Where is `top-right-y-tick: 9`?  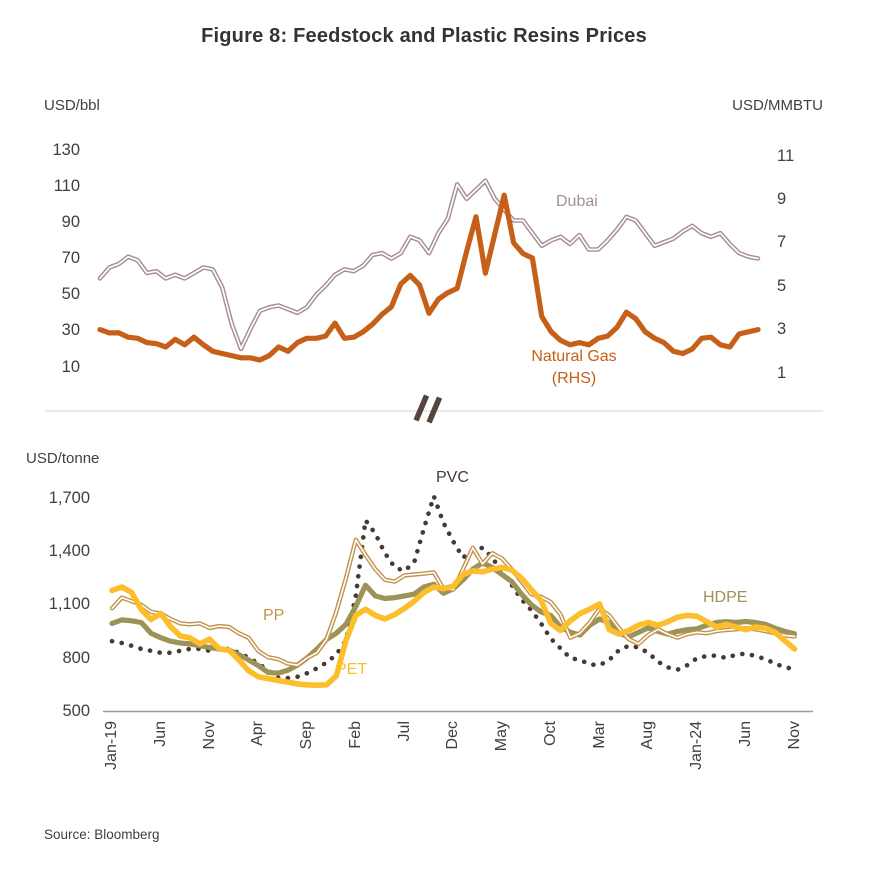 top-right-y-tick: 9 is located at coordinates (782, 199).